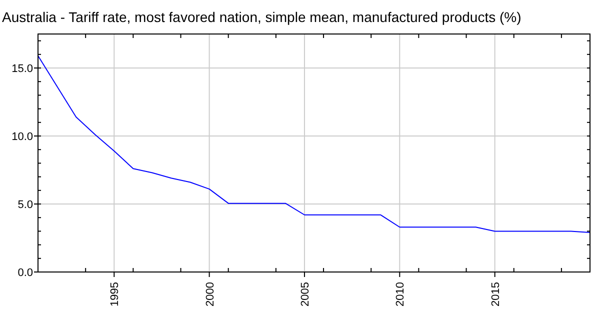 This screenshot has width=600, height=315. Describe the element at coordinates (210, 294) in the screenshot. I see `x-tick-label: 2000` at that location.